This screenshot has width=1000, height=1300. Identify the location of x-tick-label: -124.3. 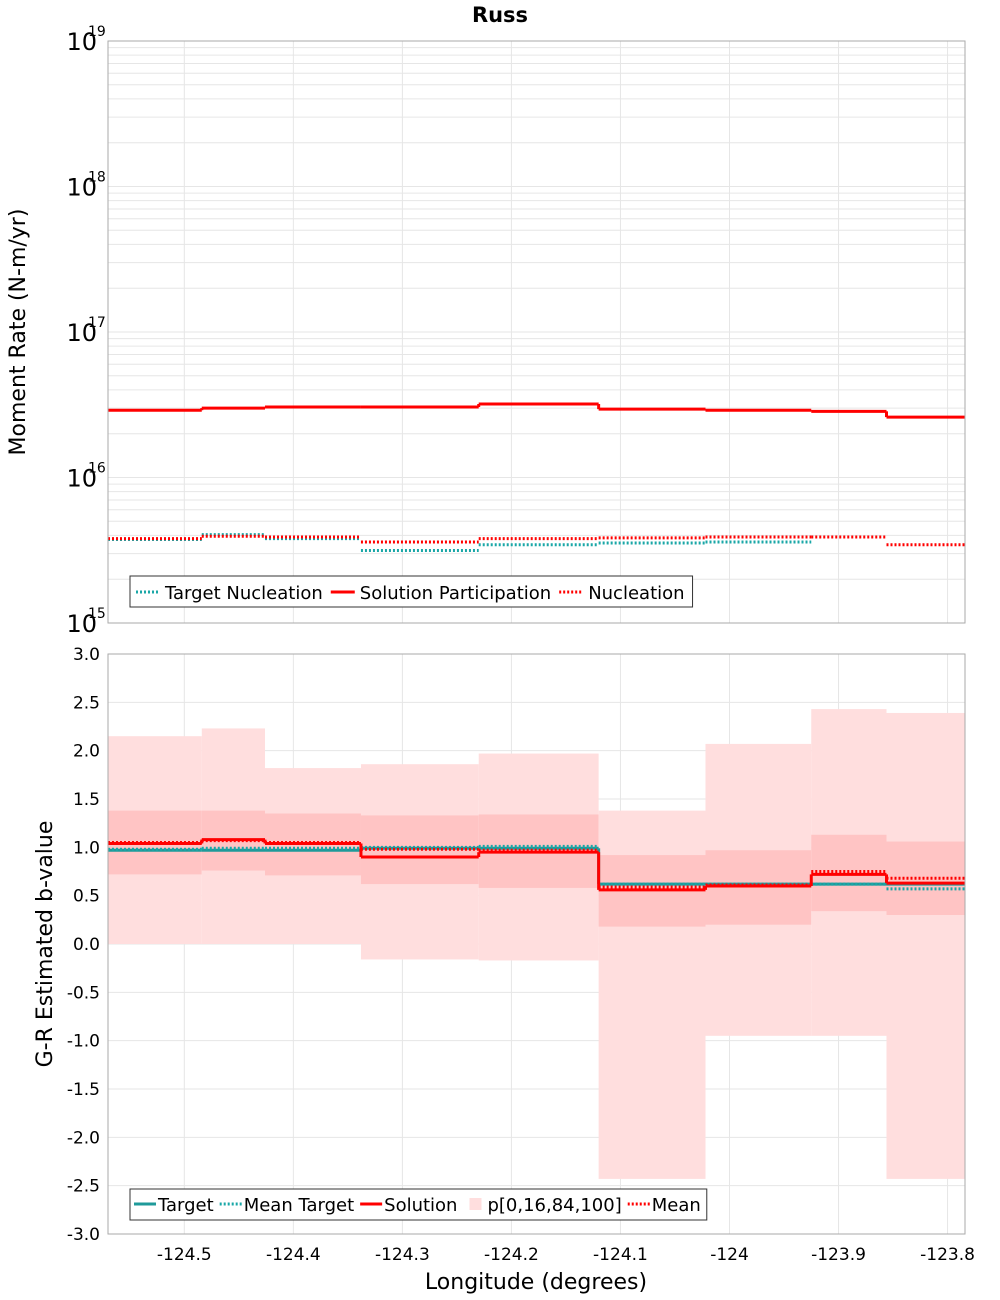
(402, 1255).